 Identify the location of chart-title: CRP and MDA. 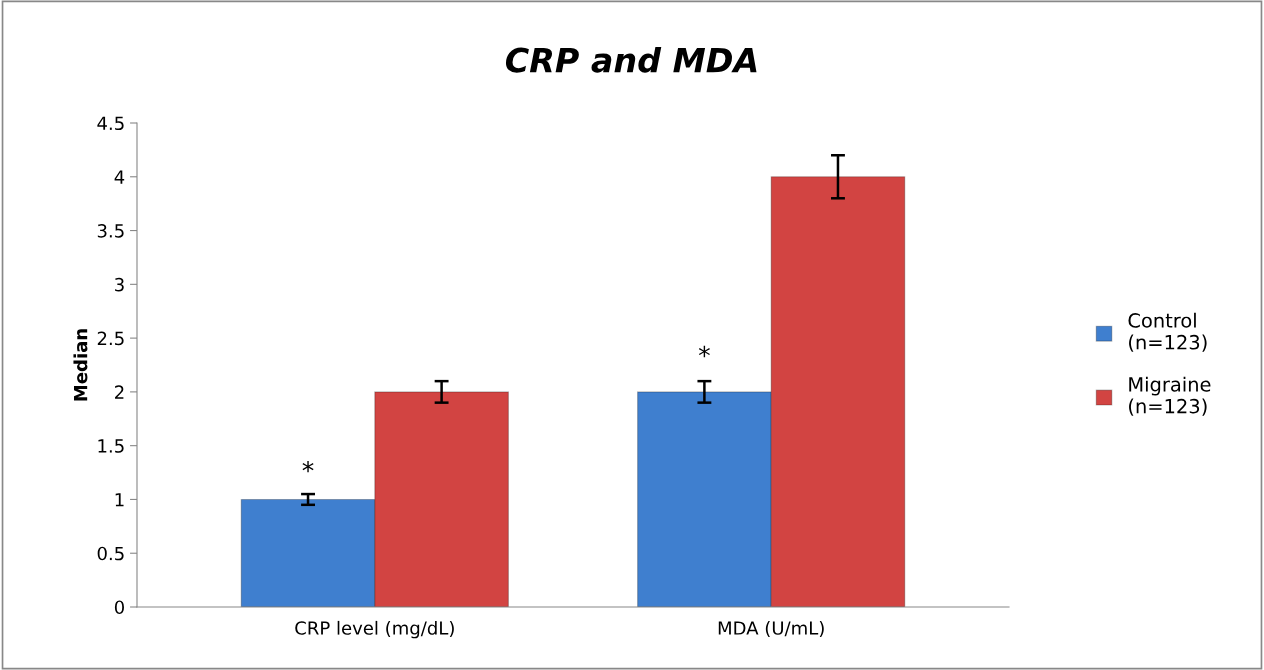
(631, 59).